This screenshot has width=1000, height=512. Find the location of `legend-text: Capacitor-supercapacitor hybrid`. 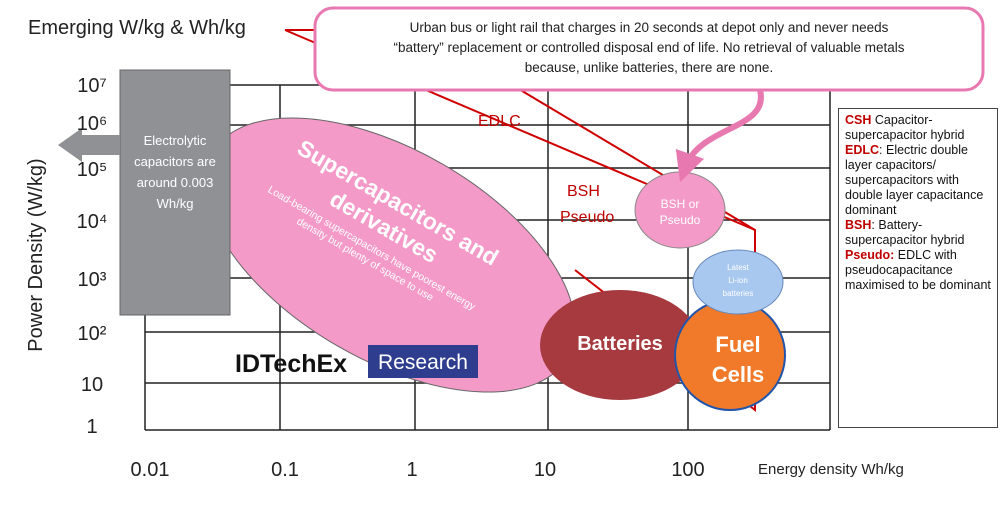

legend-text: Capacitor-supercapacitor hybrid is located at coordinates (905, 127).